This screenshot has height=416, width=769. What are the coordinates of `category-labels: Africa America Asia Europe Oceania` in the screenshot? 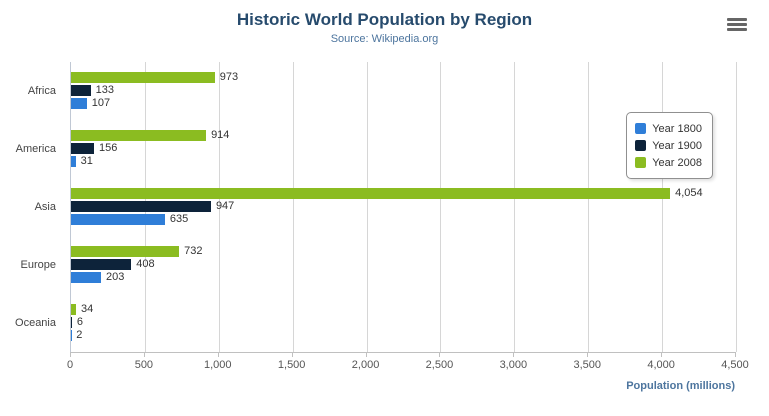 It's located at (31, 207).